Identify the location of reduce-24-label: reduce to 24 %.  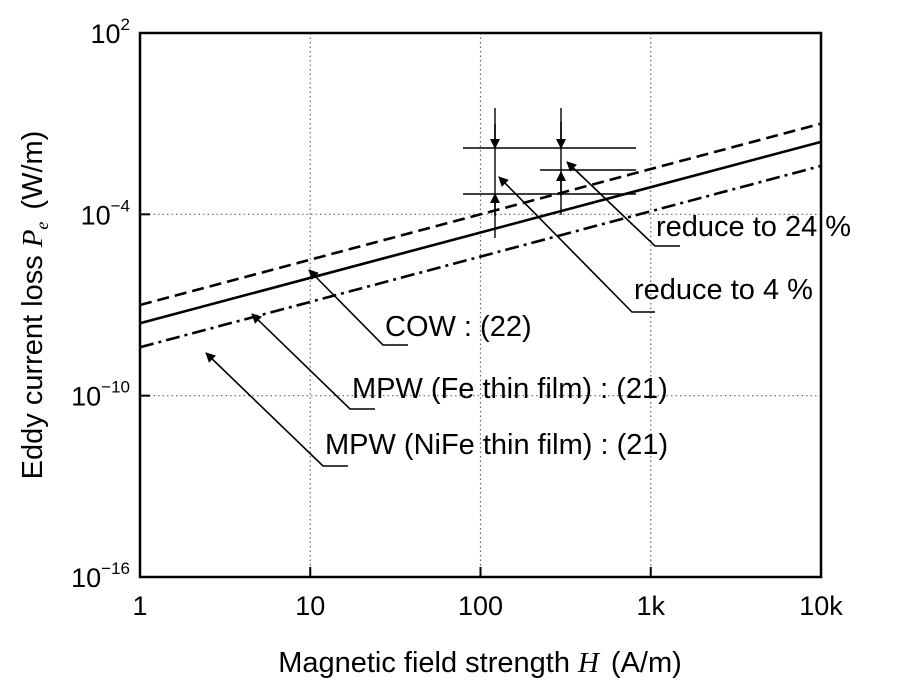
(753, 227).